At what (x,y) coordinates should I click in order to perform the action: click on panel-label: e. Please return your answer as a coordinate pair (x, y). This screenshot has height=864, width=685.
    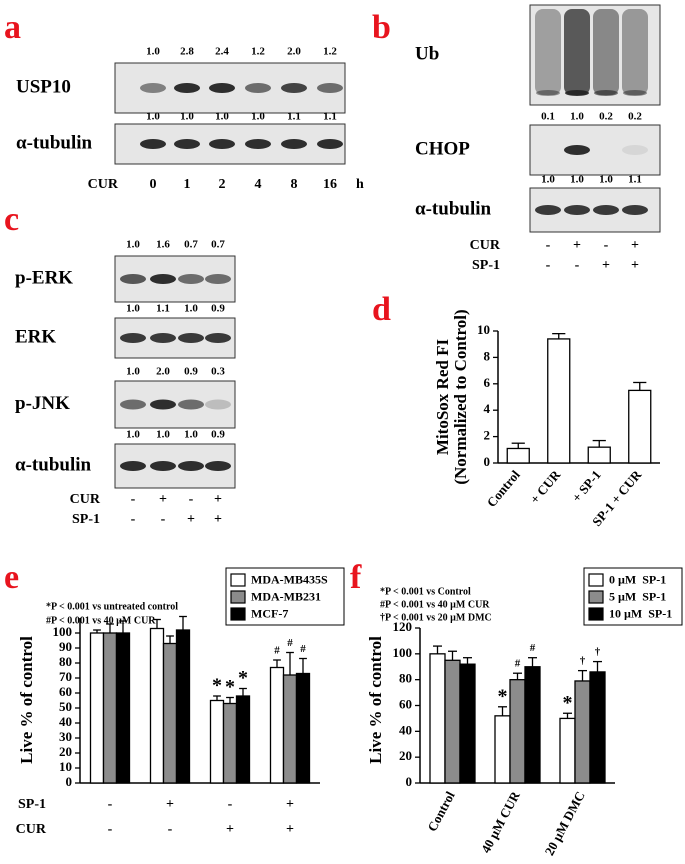
    Looking at the image, I should click on (11, 577).